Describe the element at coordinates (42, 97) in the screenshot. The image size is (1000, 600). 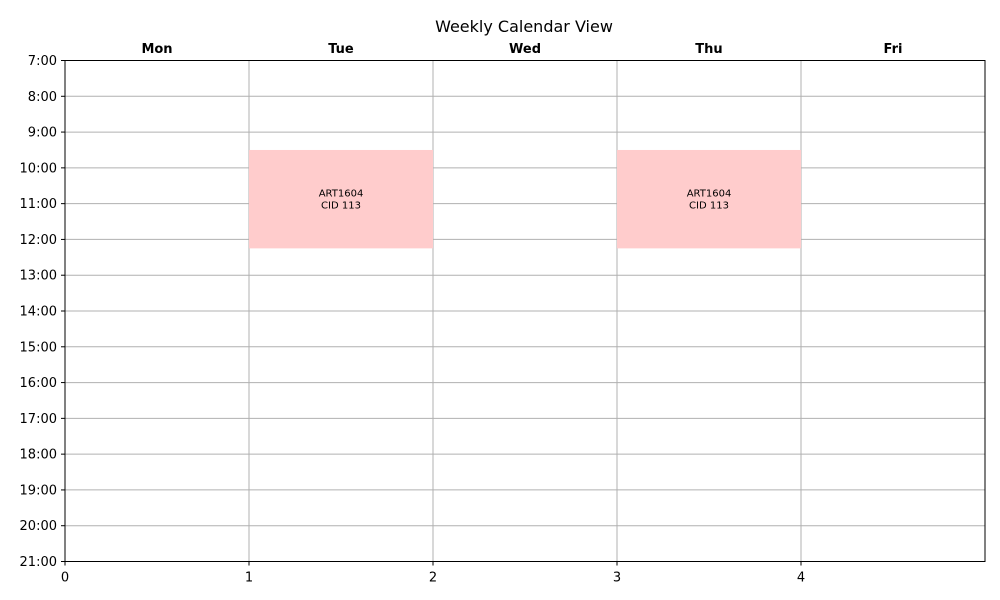
I see `y-tick-label: 8:00` at that location.